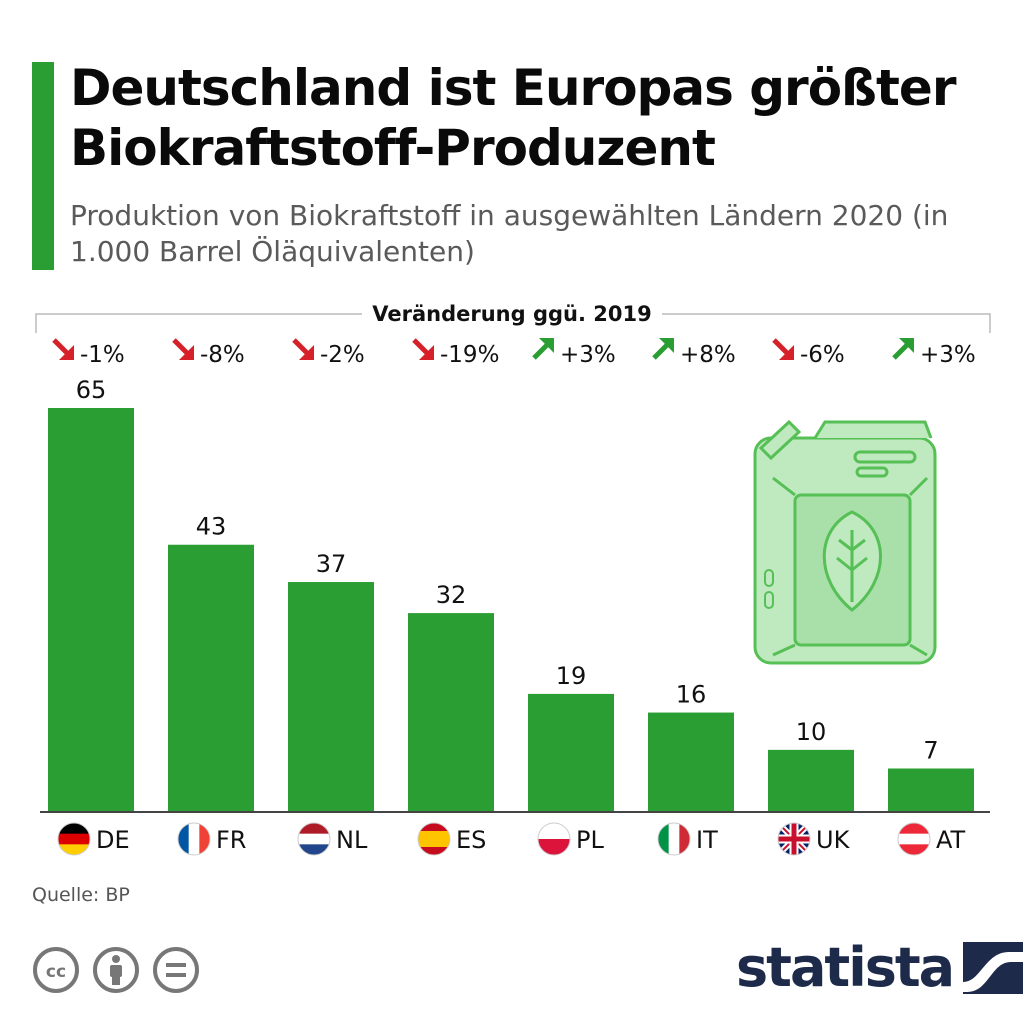 This screenshot has height=1024, width=1024. I want to click on change-label-es: -19%, so click(469, 355).